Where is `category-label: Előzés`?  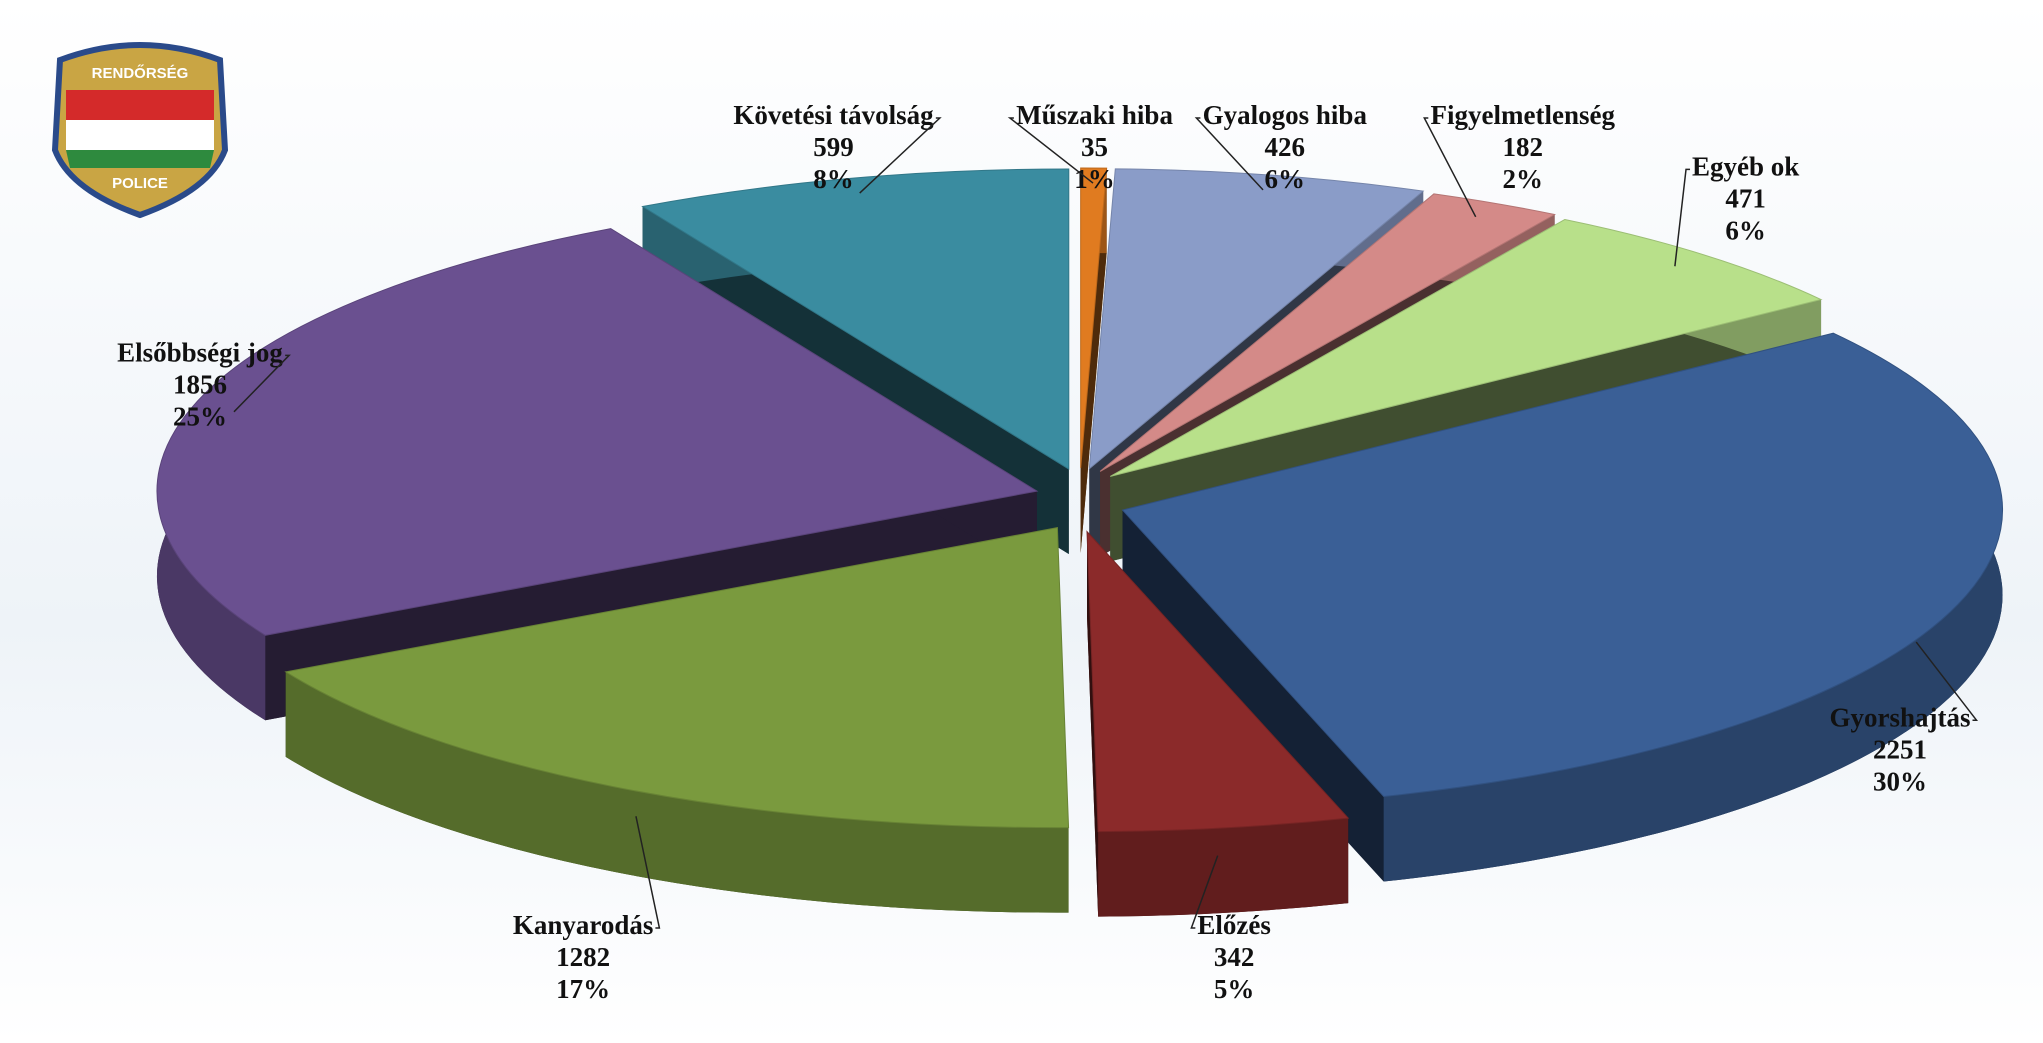
category-label: Előzés is located at coordinates (1234, 925).